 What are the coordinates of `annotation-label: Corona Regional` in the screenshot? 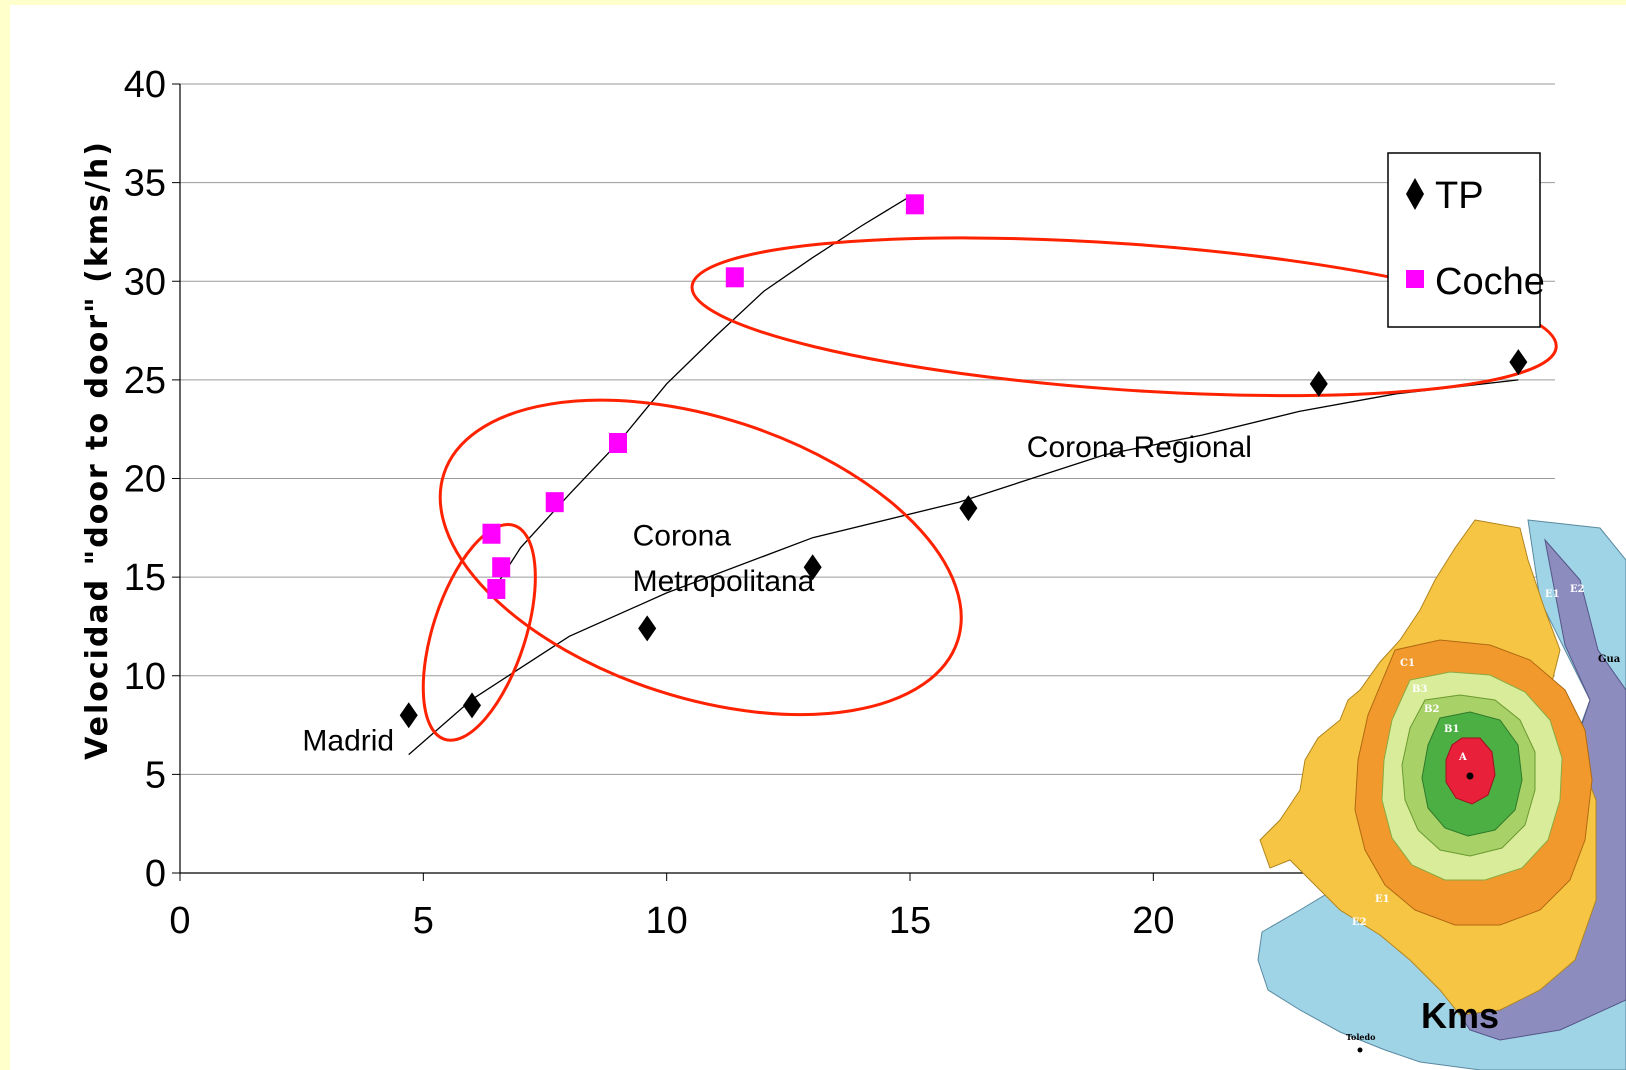 It's located at (1139, 447).